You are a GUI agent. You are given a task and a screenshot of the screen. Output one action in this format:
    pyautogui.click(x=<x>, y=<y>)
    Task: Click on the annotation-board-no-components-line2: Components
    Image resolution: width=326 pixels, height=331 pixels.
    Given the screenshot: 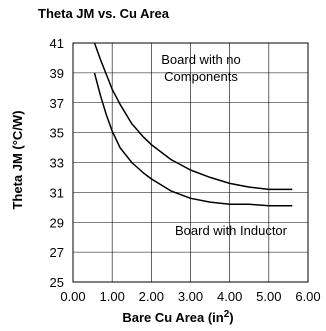 What is the action you would take?
    pyautogui.click(x=201, y=76)
    